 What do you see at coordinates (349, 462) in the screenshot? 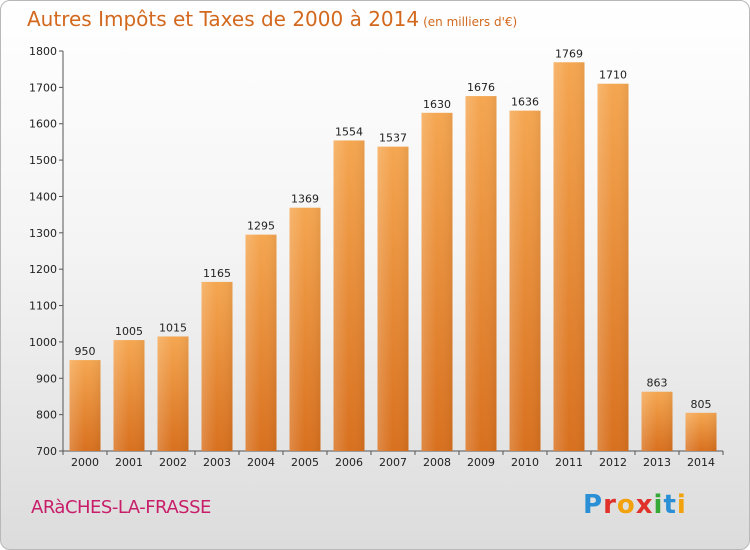
I see `x-tick-label: 2006` at bounding box center [349, 462].